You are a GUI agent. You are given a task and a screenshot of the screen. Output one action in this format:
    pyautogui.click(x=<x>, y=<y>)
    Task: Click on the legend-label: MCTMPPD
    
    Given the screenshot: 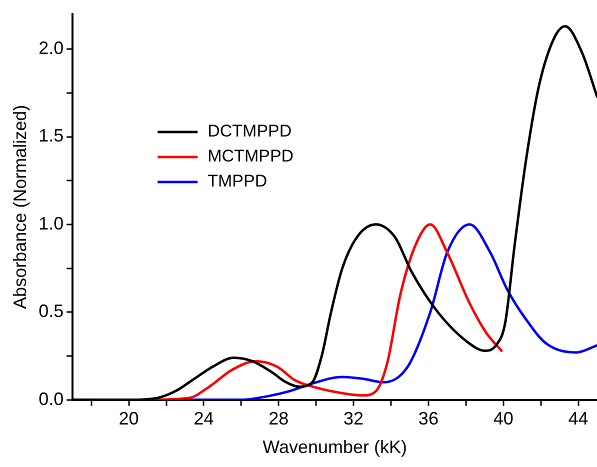 What is the action you would take?
    pyautogui.click(x=251, y=156)
    